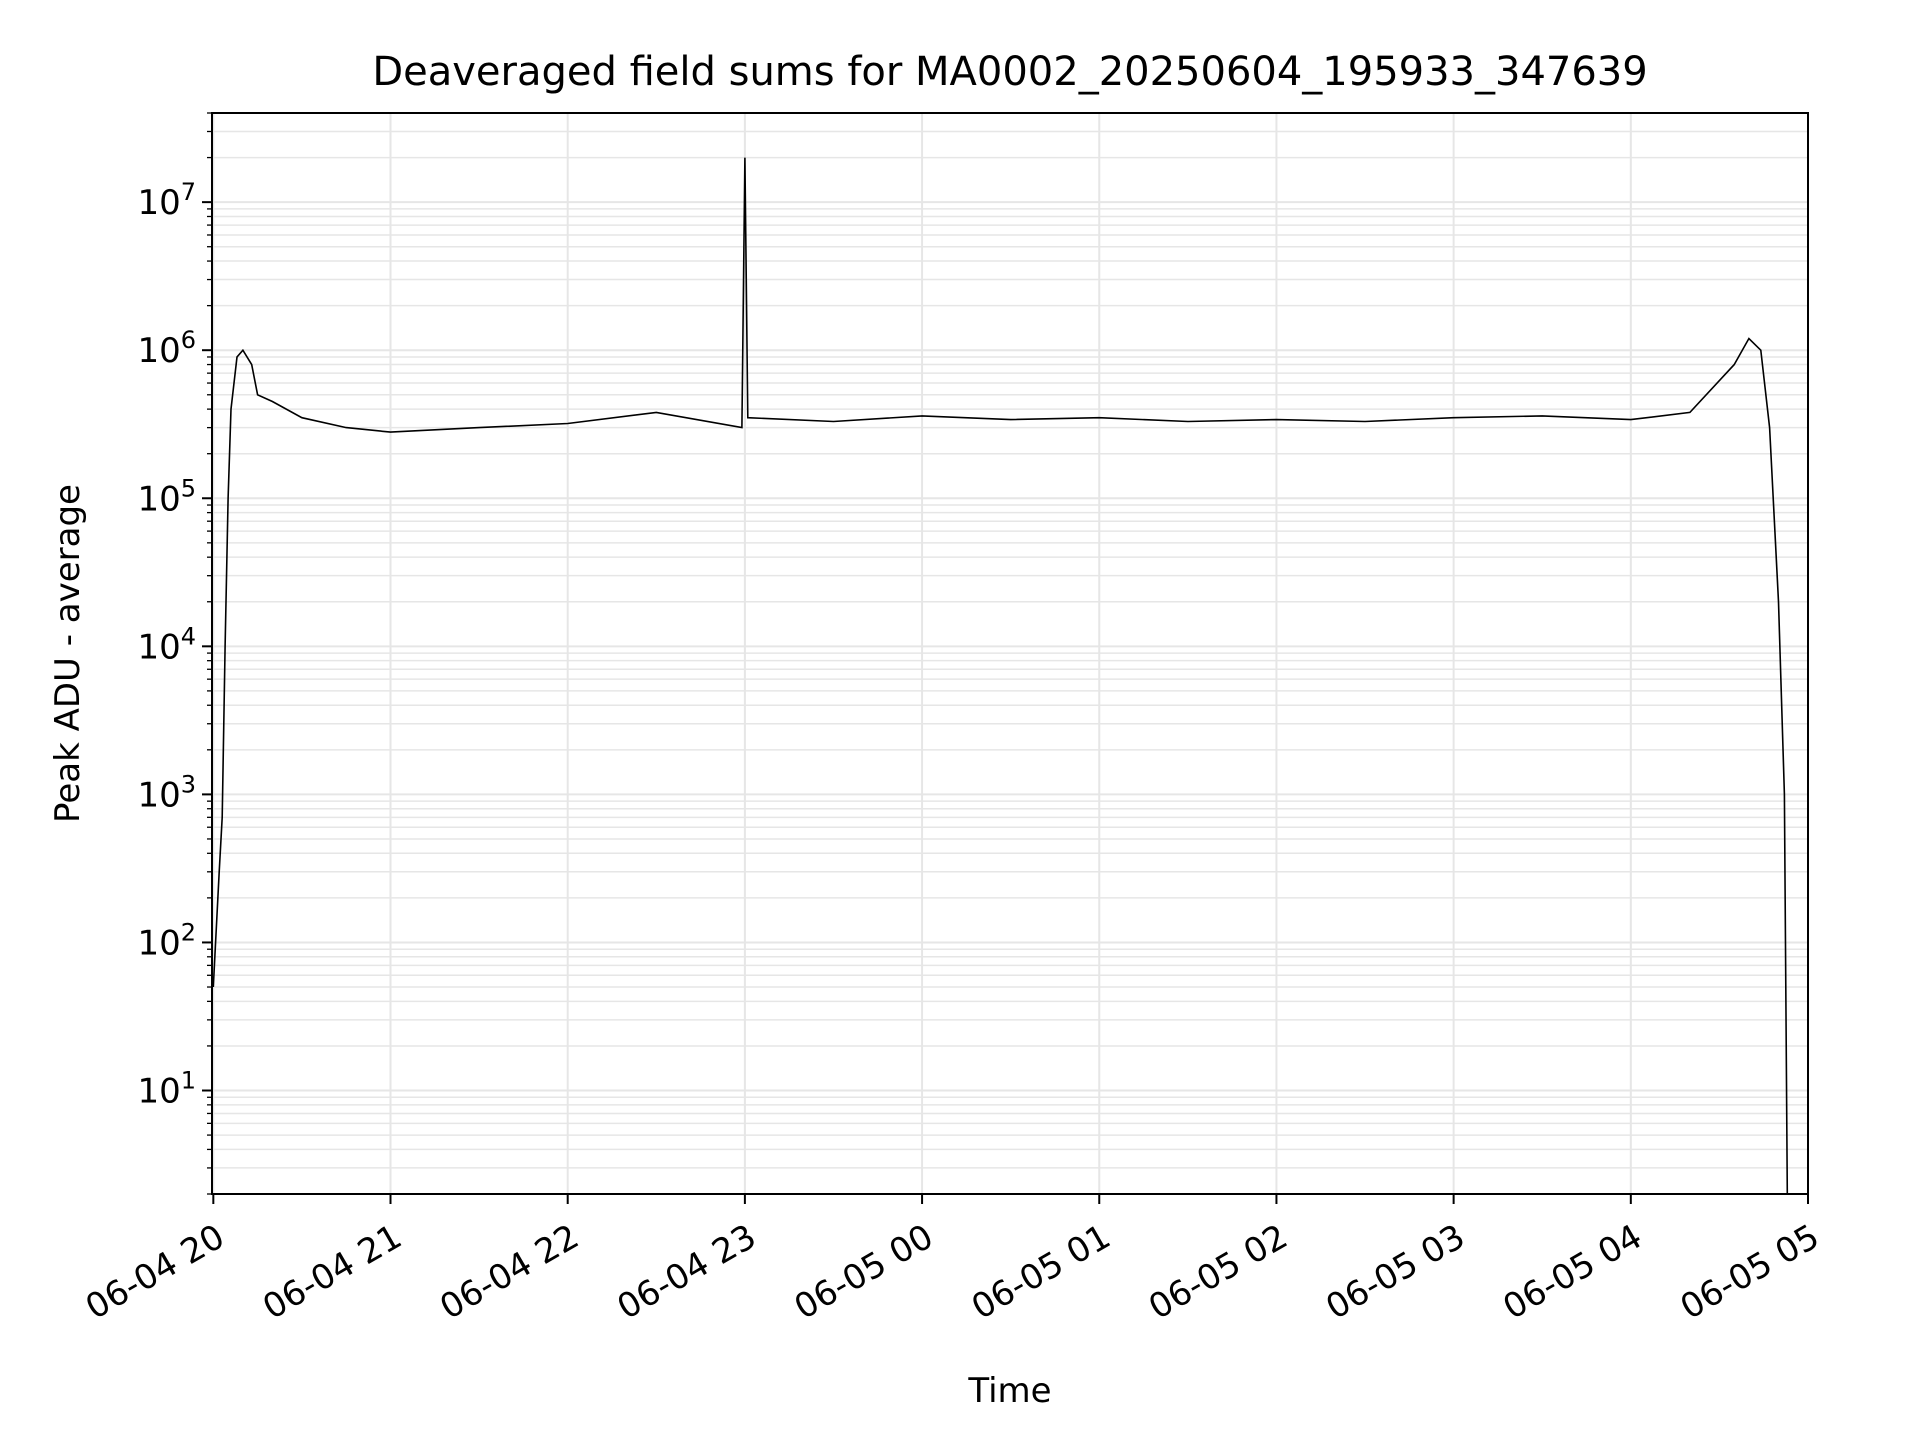  I want to click on y-tick-label: 10³, so click(166, 792).